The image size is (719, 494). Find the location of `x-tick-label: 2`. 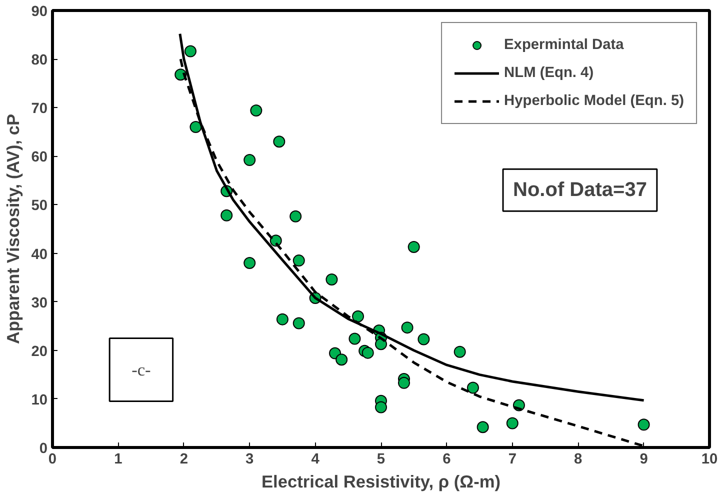

x-tick-label: 2 is located at coordinates (184, 460).